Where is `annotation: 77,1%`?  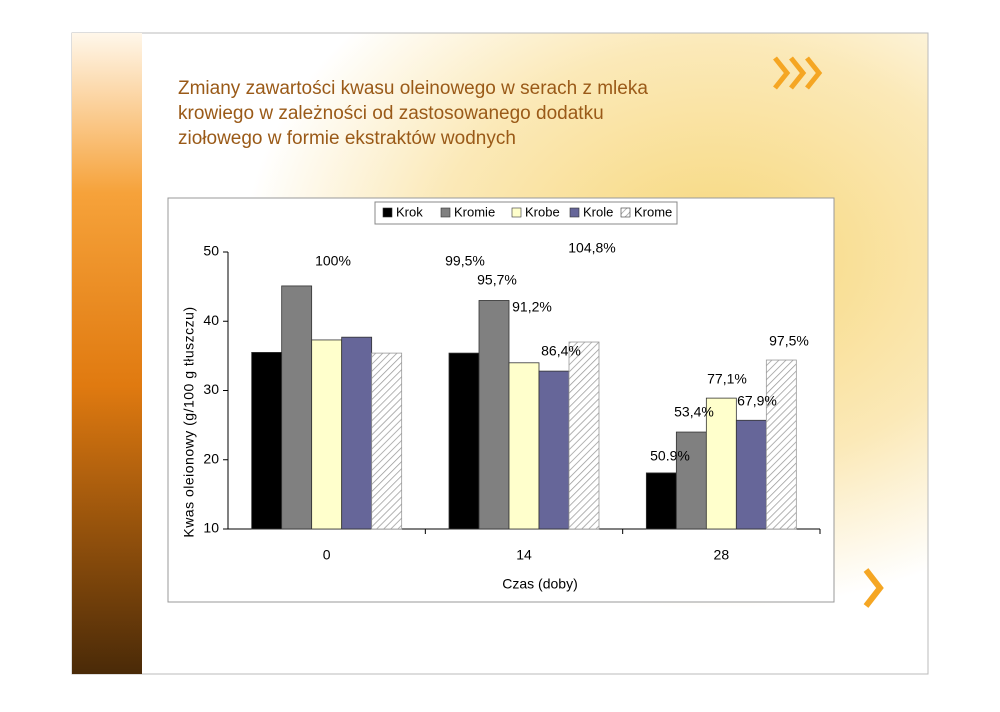
annotation: 77,1% is located at coordinates (727, 379).